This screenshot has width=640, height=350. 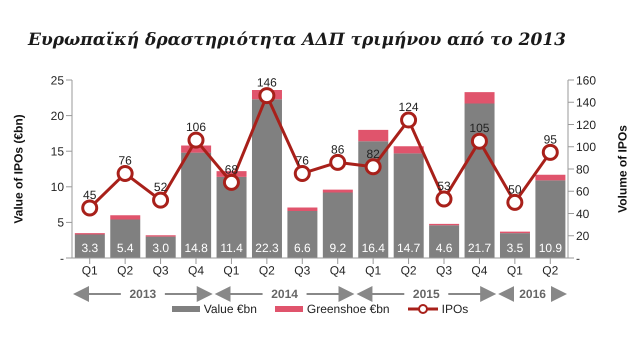 I want to click on y2-tick-label: 40, so click(x=583, y=213).